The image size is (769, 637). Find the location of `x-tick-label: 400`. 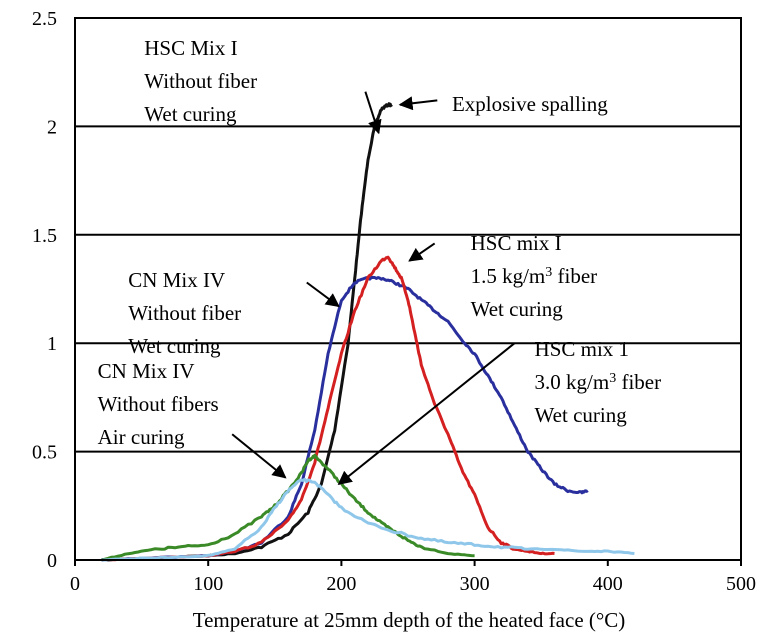

x-tick-label: 400 is located at coordinates (608, 584).